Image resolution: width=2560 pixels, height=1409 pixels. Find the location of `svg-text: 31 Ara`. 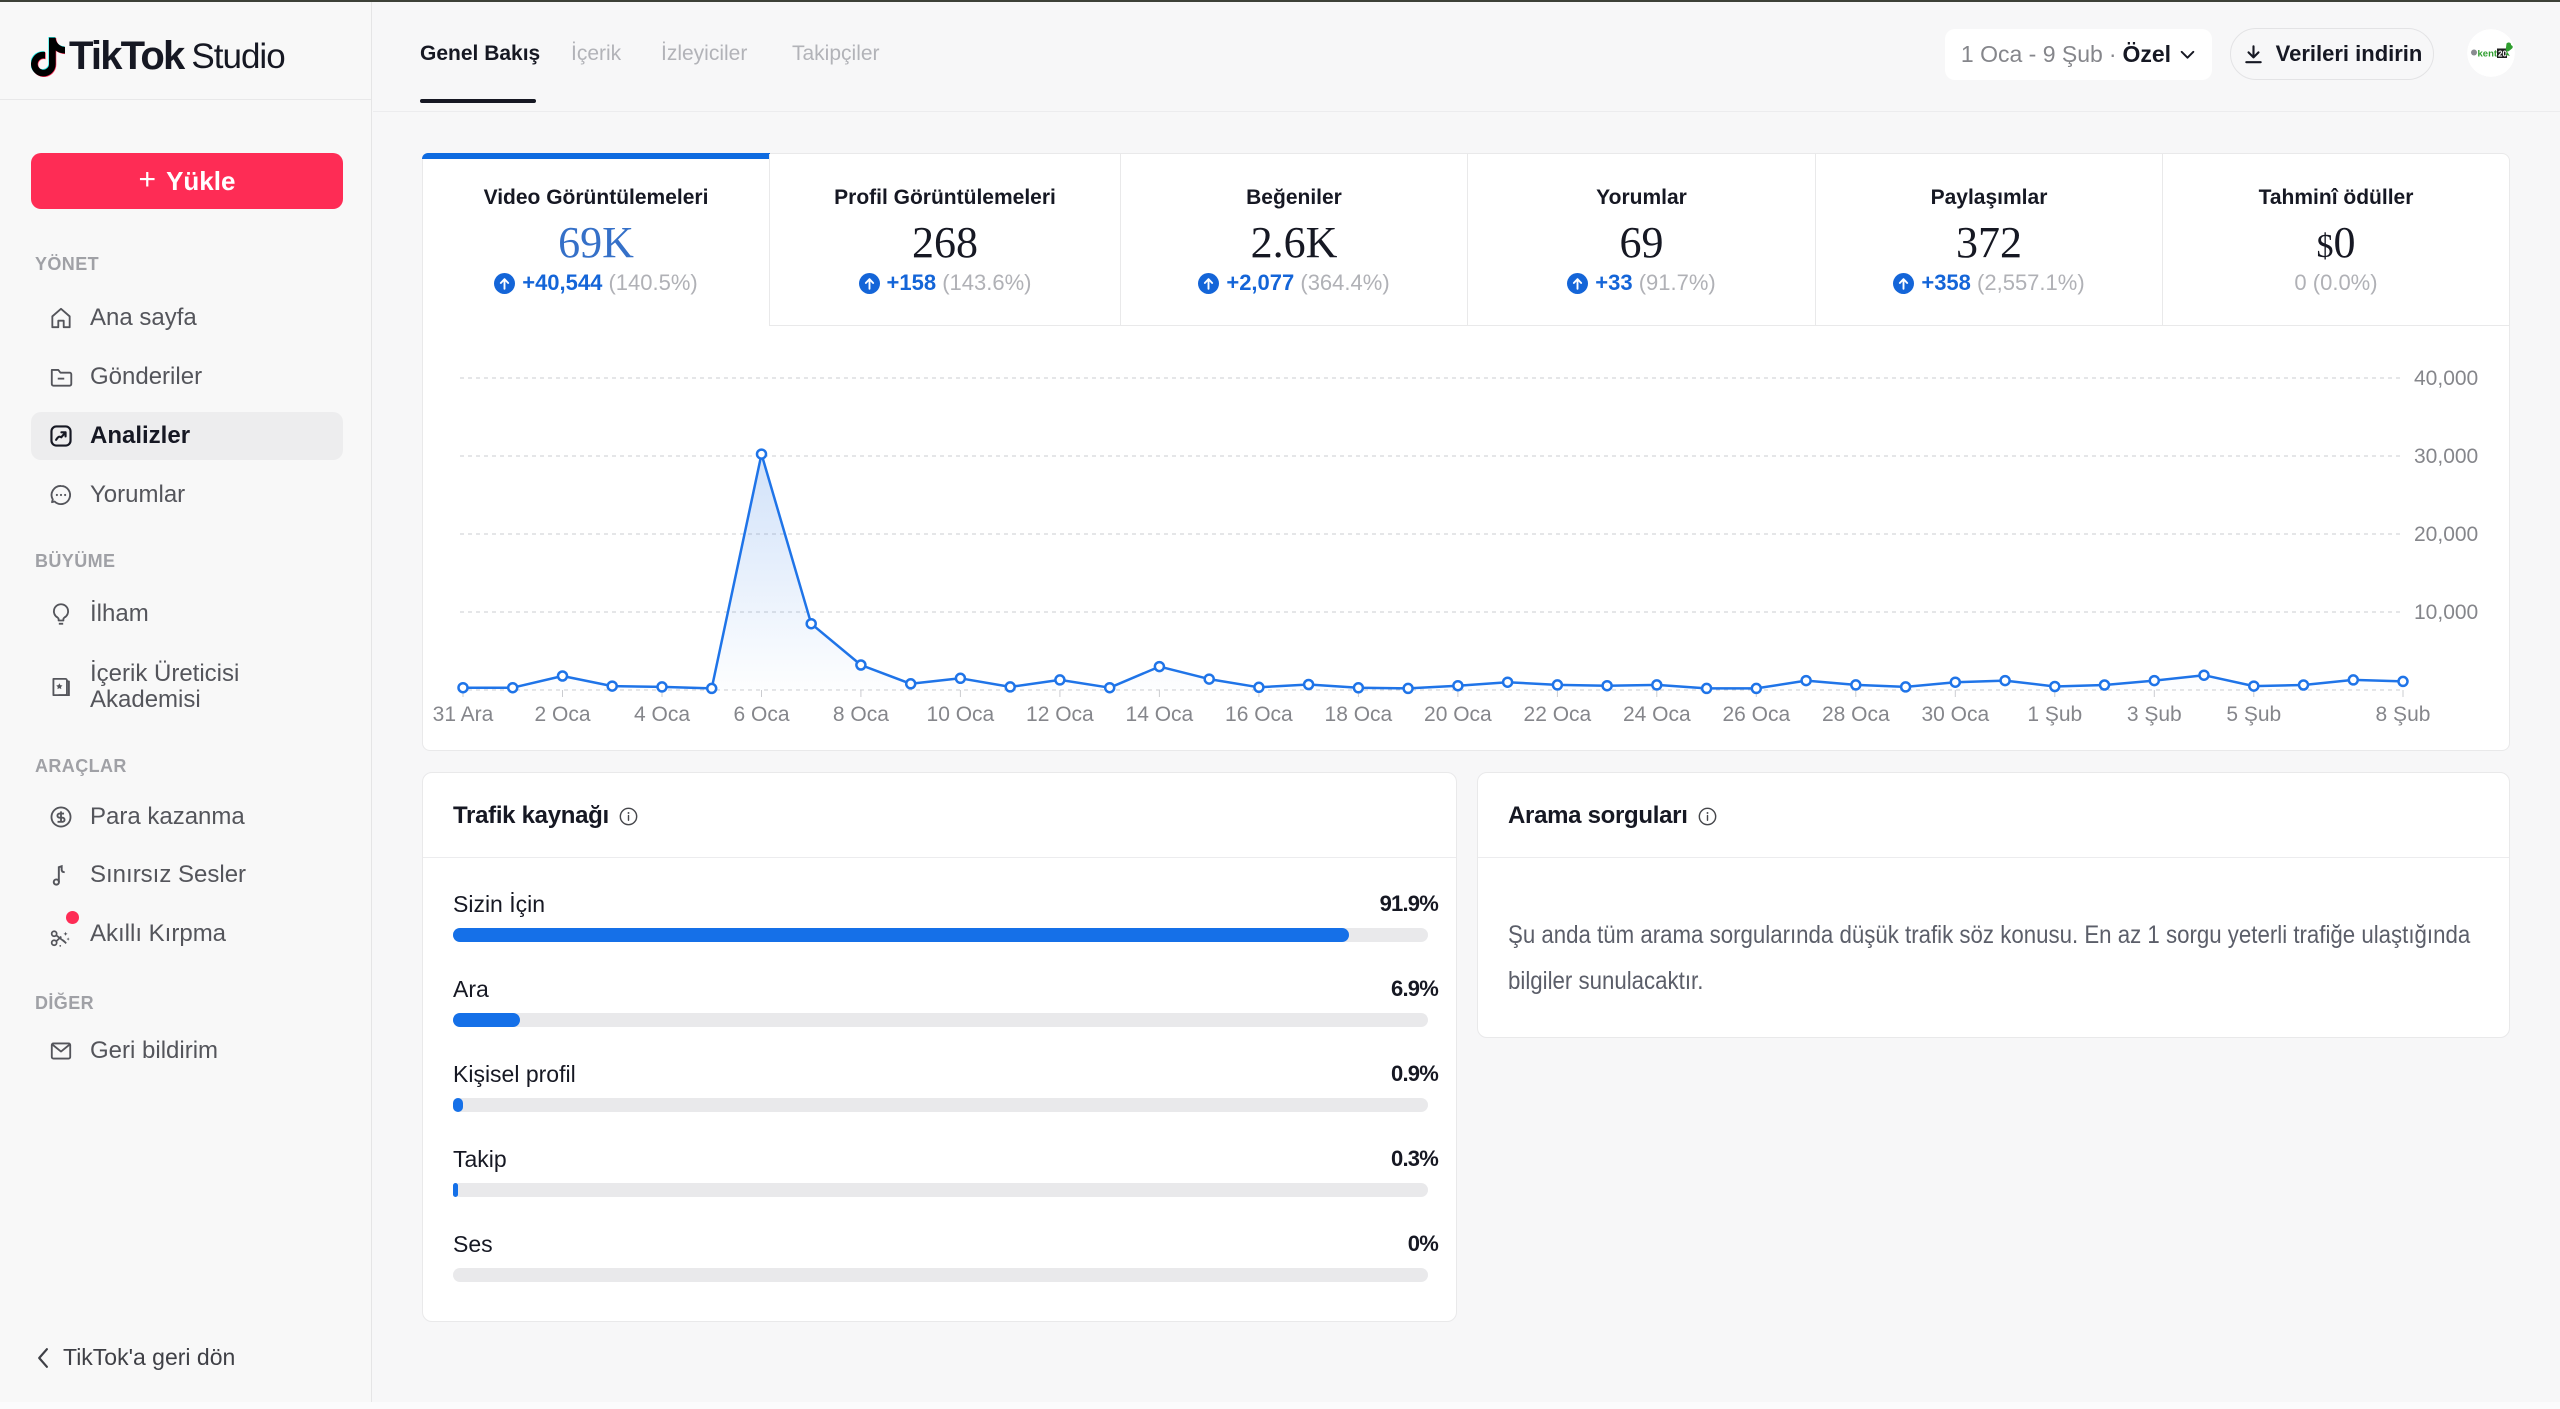

svg-text: 31 Ara is located at coordinates (463, 714).